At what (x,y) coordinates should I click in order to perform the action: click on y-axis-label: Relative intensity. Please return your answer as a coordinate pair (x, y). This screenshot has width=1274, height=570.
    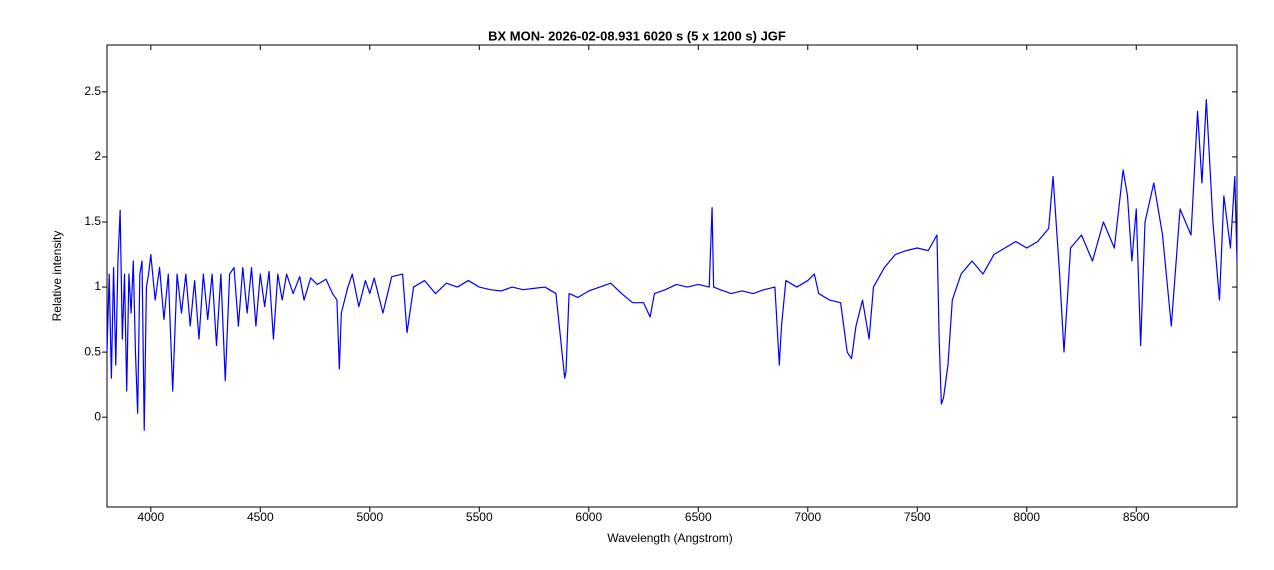
    Looking at the image, I should click on (57, 276).